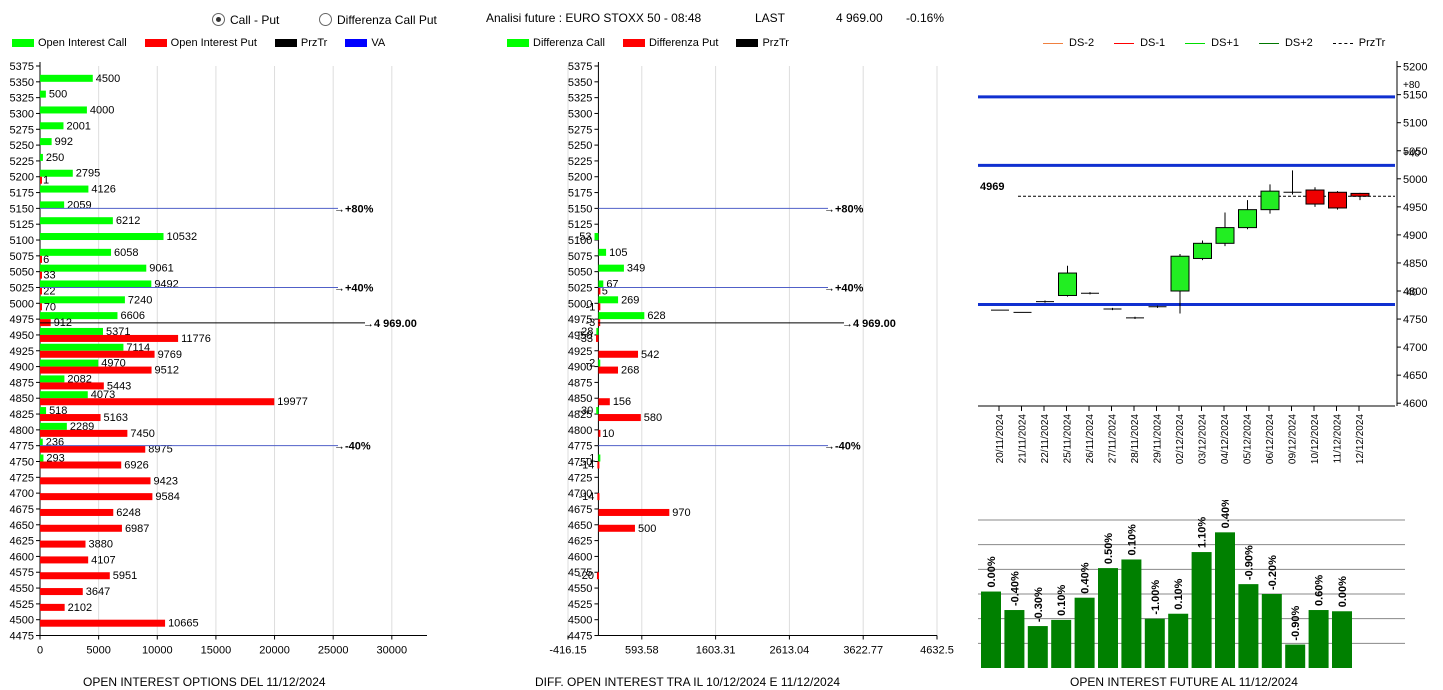  What do you see at coordinates (378, 20) in the screenshot?
I see `radio-differenza: Differenza Call Put` at bounding box center [378, 20].